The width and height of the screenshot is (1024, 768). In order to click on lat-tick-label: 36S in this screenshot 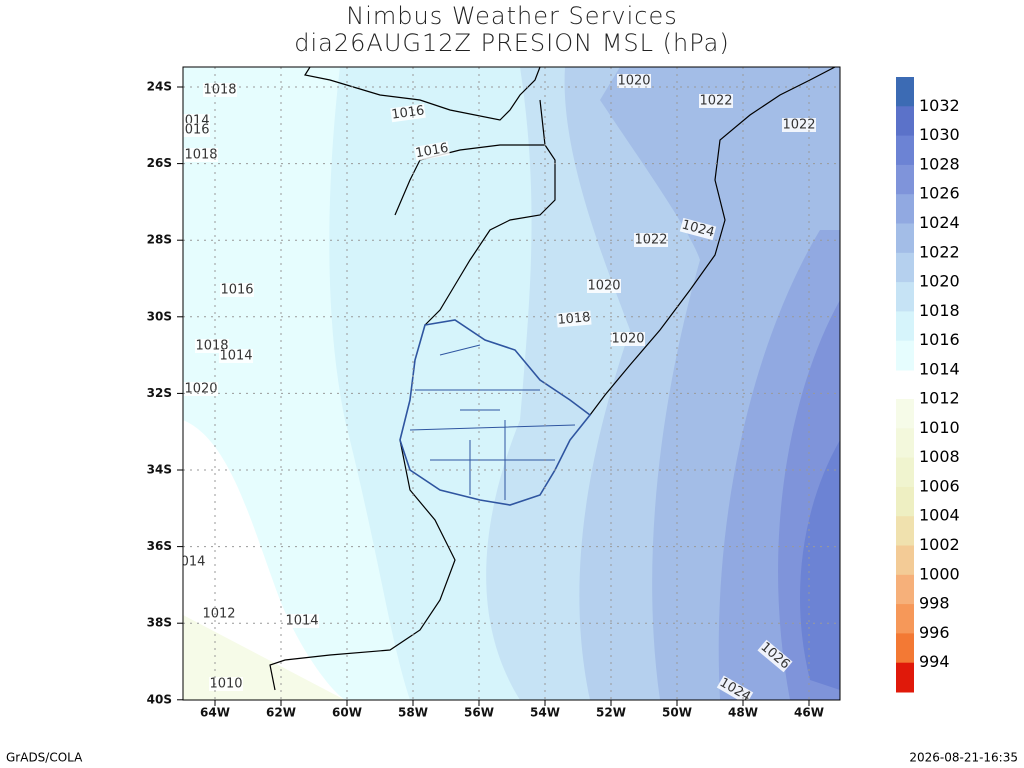, I will do `click(159, 546)`.